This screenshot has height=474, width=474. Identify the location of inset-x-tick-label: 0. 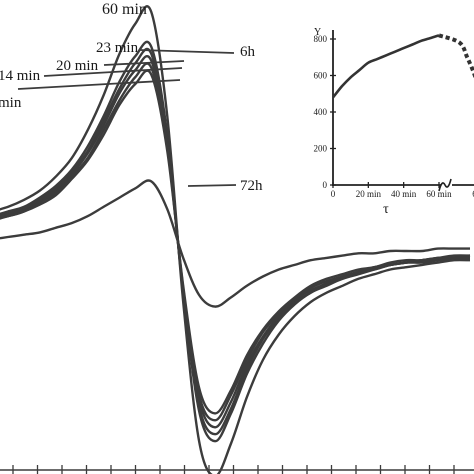
(333, 194).